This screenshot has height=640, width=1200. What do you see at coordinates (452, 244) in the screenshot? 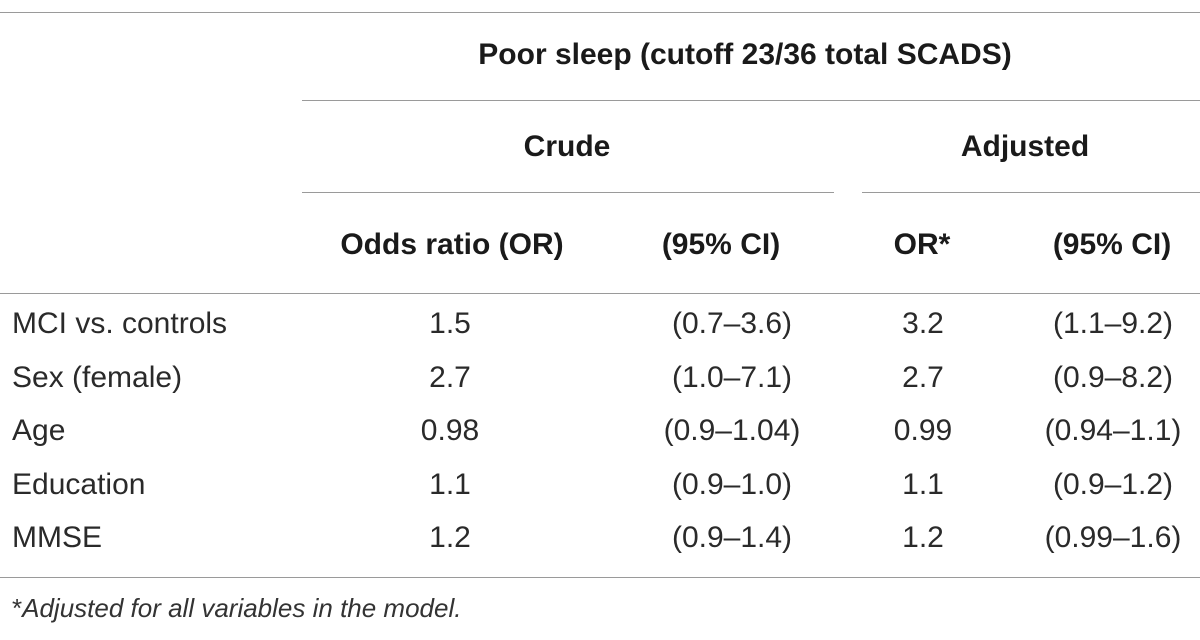
I see `col-header-crude-or: Odds ratio (OR)` at bounding box center [452, 244].